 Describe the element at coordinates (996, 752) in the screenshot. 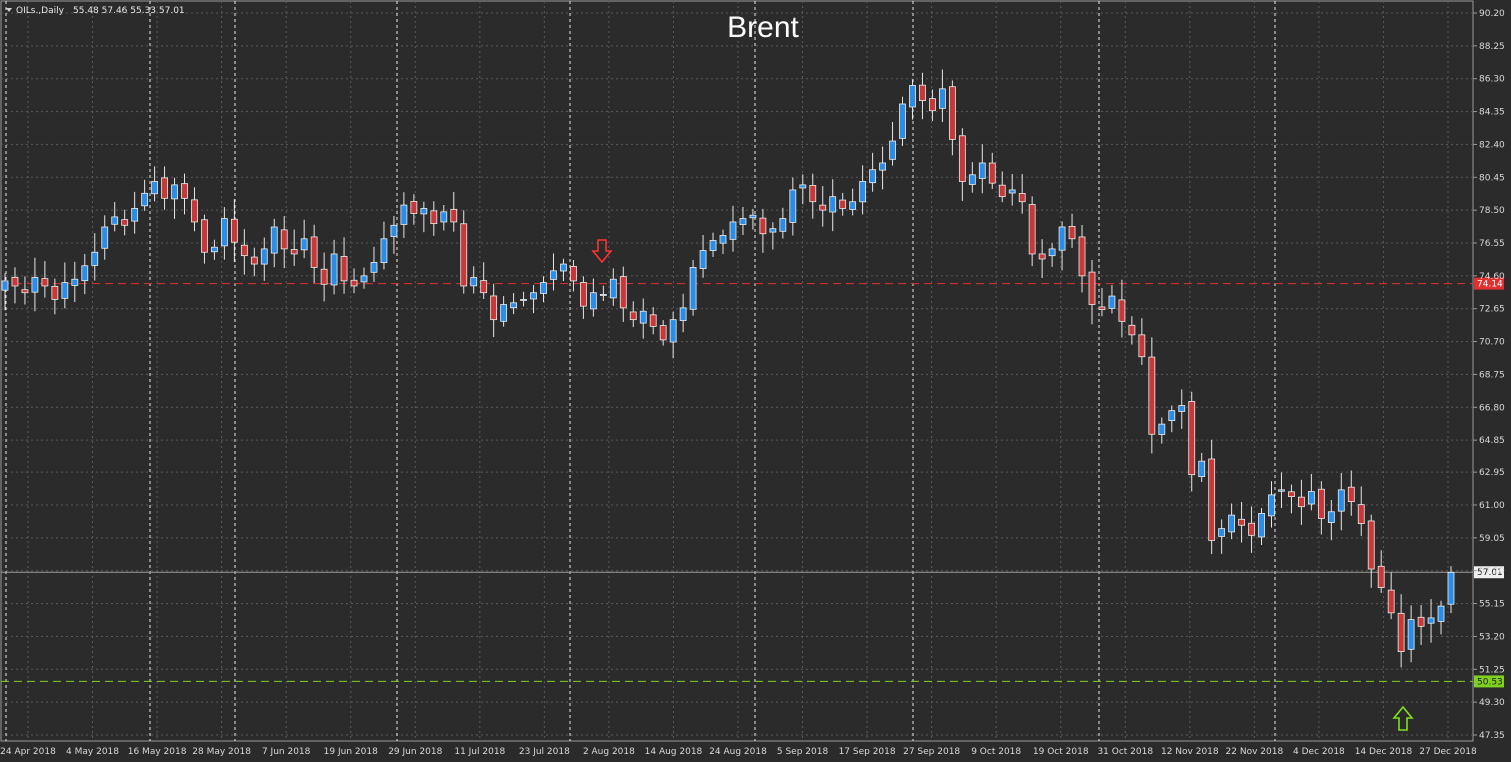

I see `x-tick-label: 9 Oct 2018` at that location.